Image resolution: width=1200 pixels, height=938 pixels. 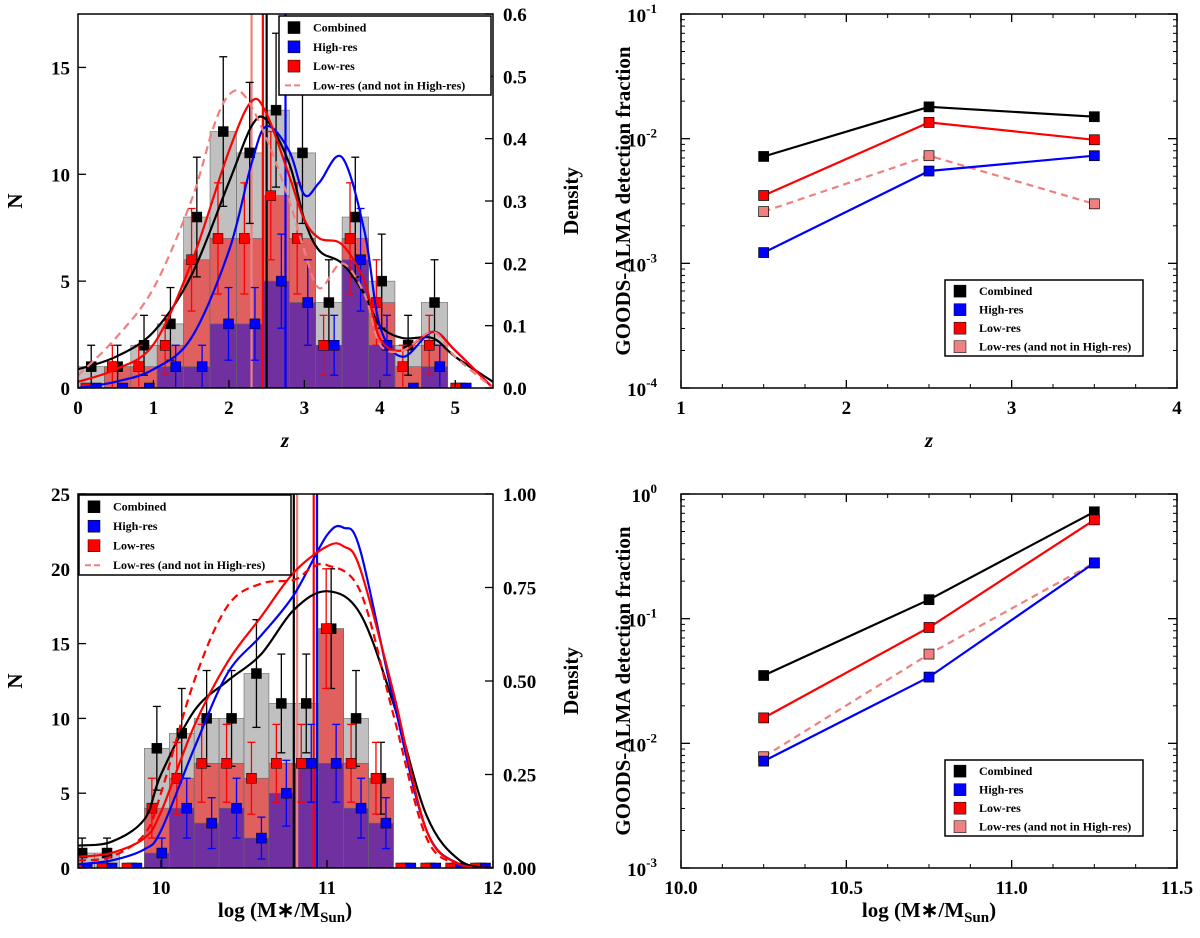 What do you see at coordinates (15, 680) in the screenshot?
I see `y-axis-label: N` at bounding box center [15, 680].